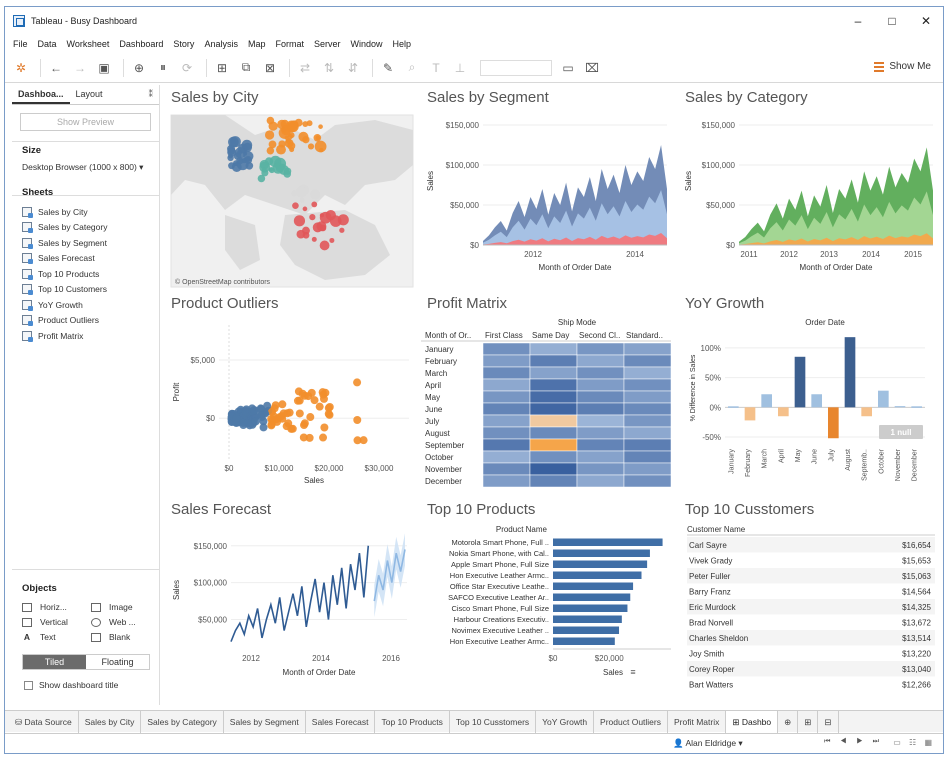 Image resolution: width=948 pixels, height=757 pixels. I want to click on menu-worksheet: Worksheet, so click(88, 44).